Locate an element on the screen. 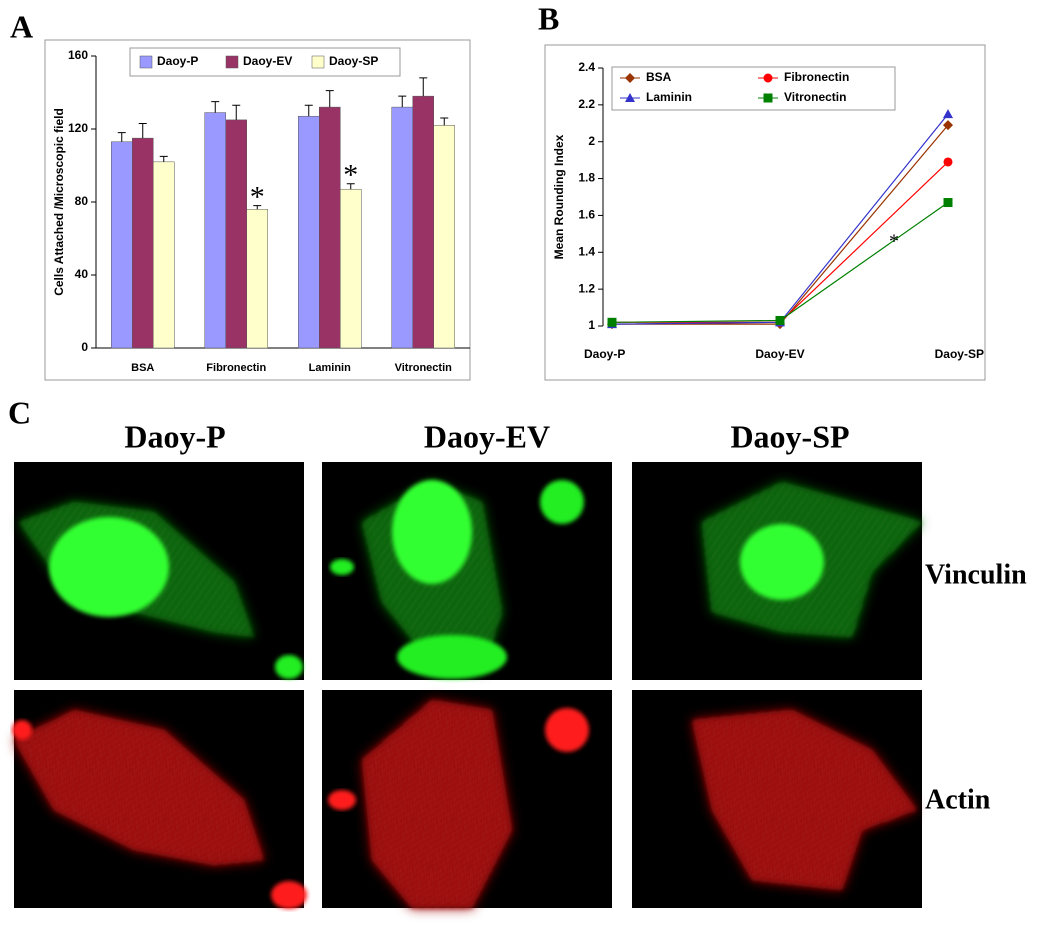 The width and height of the screenshot is (1050, 926). y-tick-label: 2 is located at coordinates (591, 141).